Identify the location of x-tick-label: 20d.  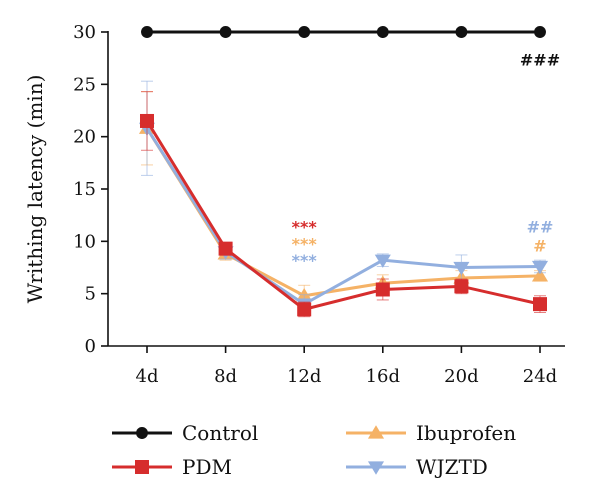
(461, 376).